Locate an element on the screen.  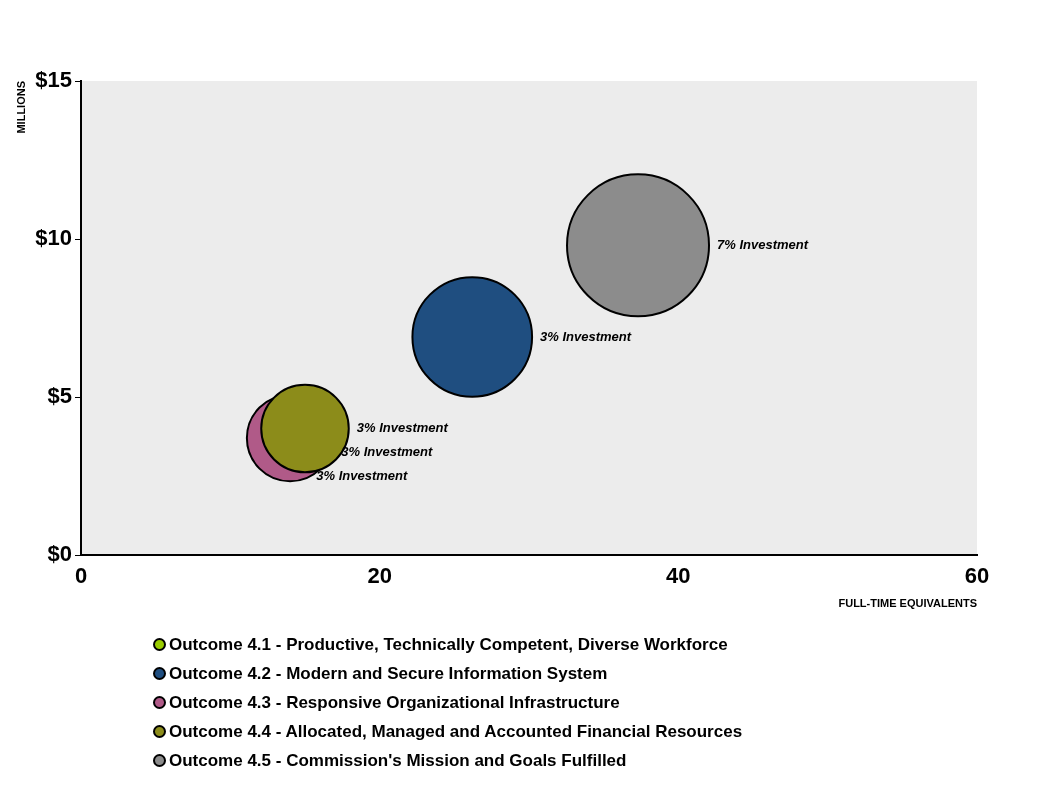
x-tick-label: 60 is located at coordinates (977, 576).